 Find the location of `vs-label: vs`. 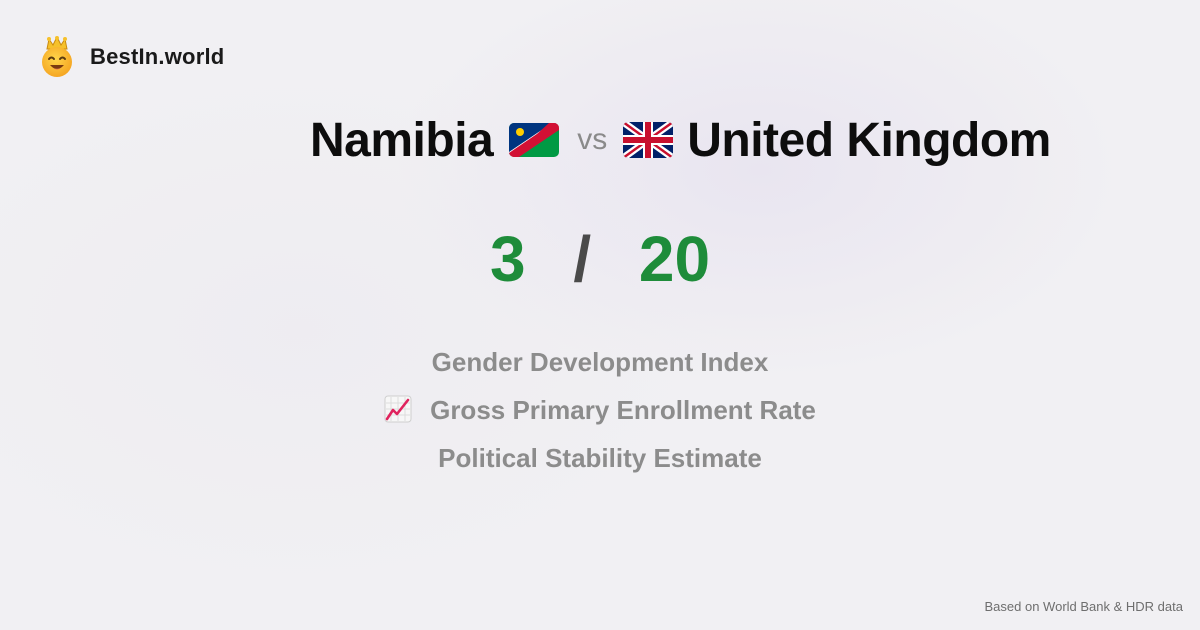

vs-label: vs is located at coordinates (592, 139).